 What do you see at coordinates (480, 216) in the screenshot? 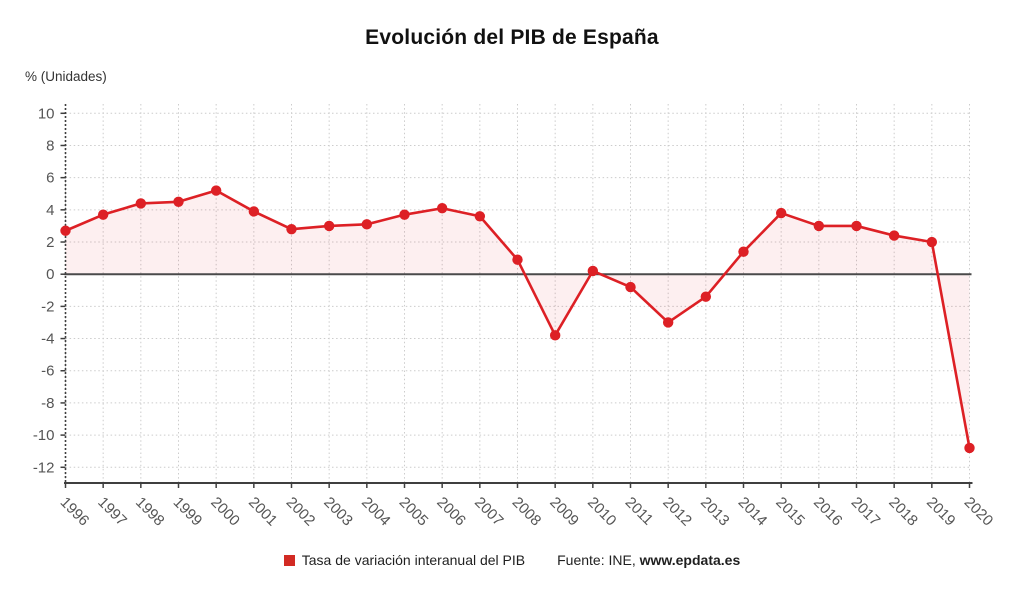
I see `data-point-2007` at bounding box center [480, 216].